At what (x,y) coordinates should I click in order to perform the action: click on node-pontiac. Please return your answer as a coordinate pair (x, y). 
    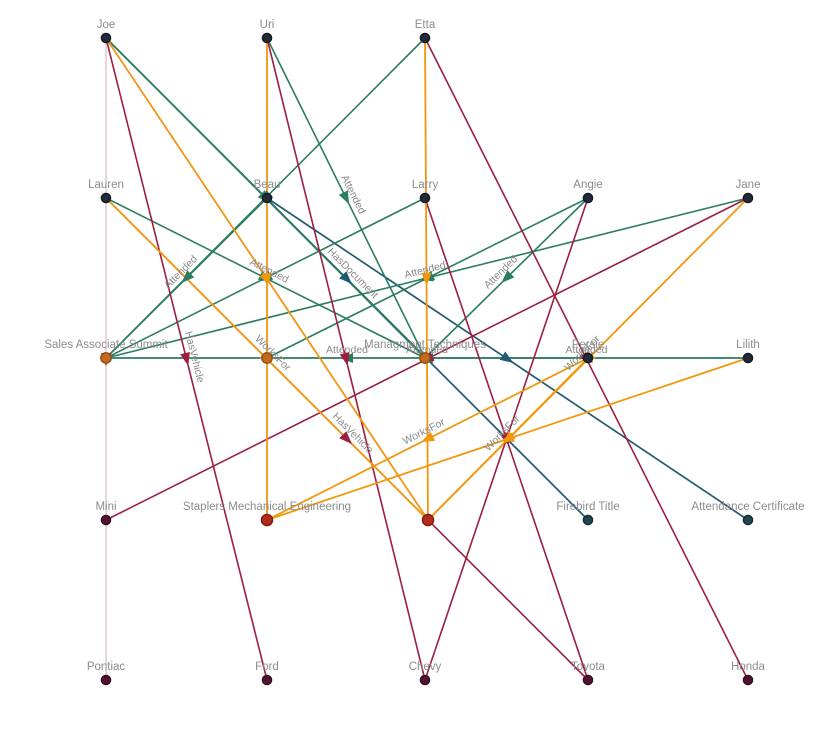
    Looking at the image, I should click on (106, 680).